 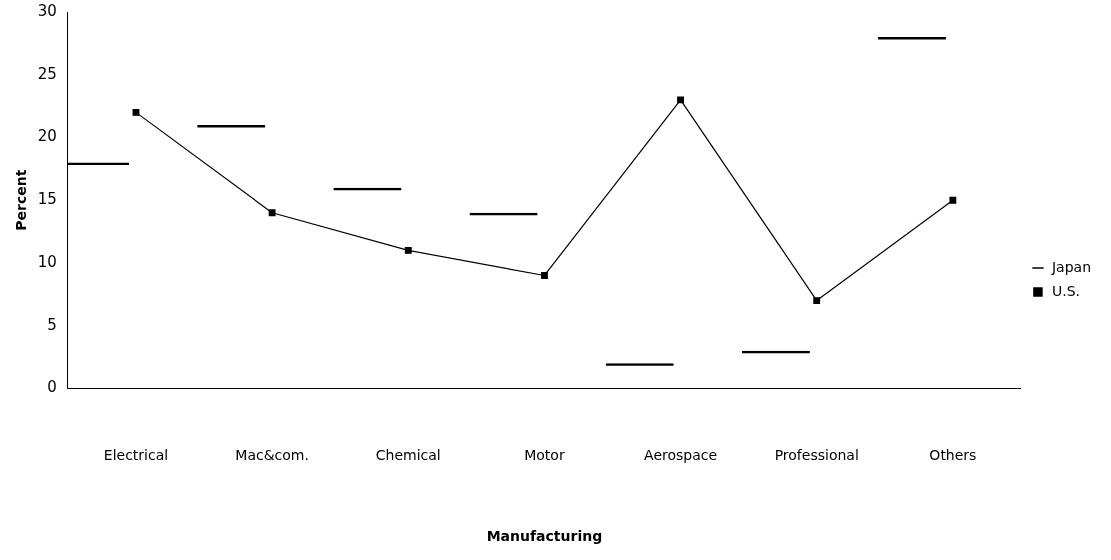 I want to click on legend-label: Japan, so click(x=1070, y=266).